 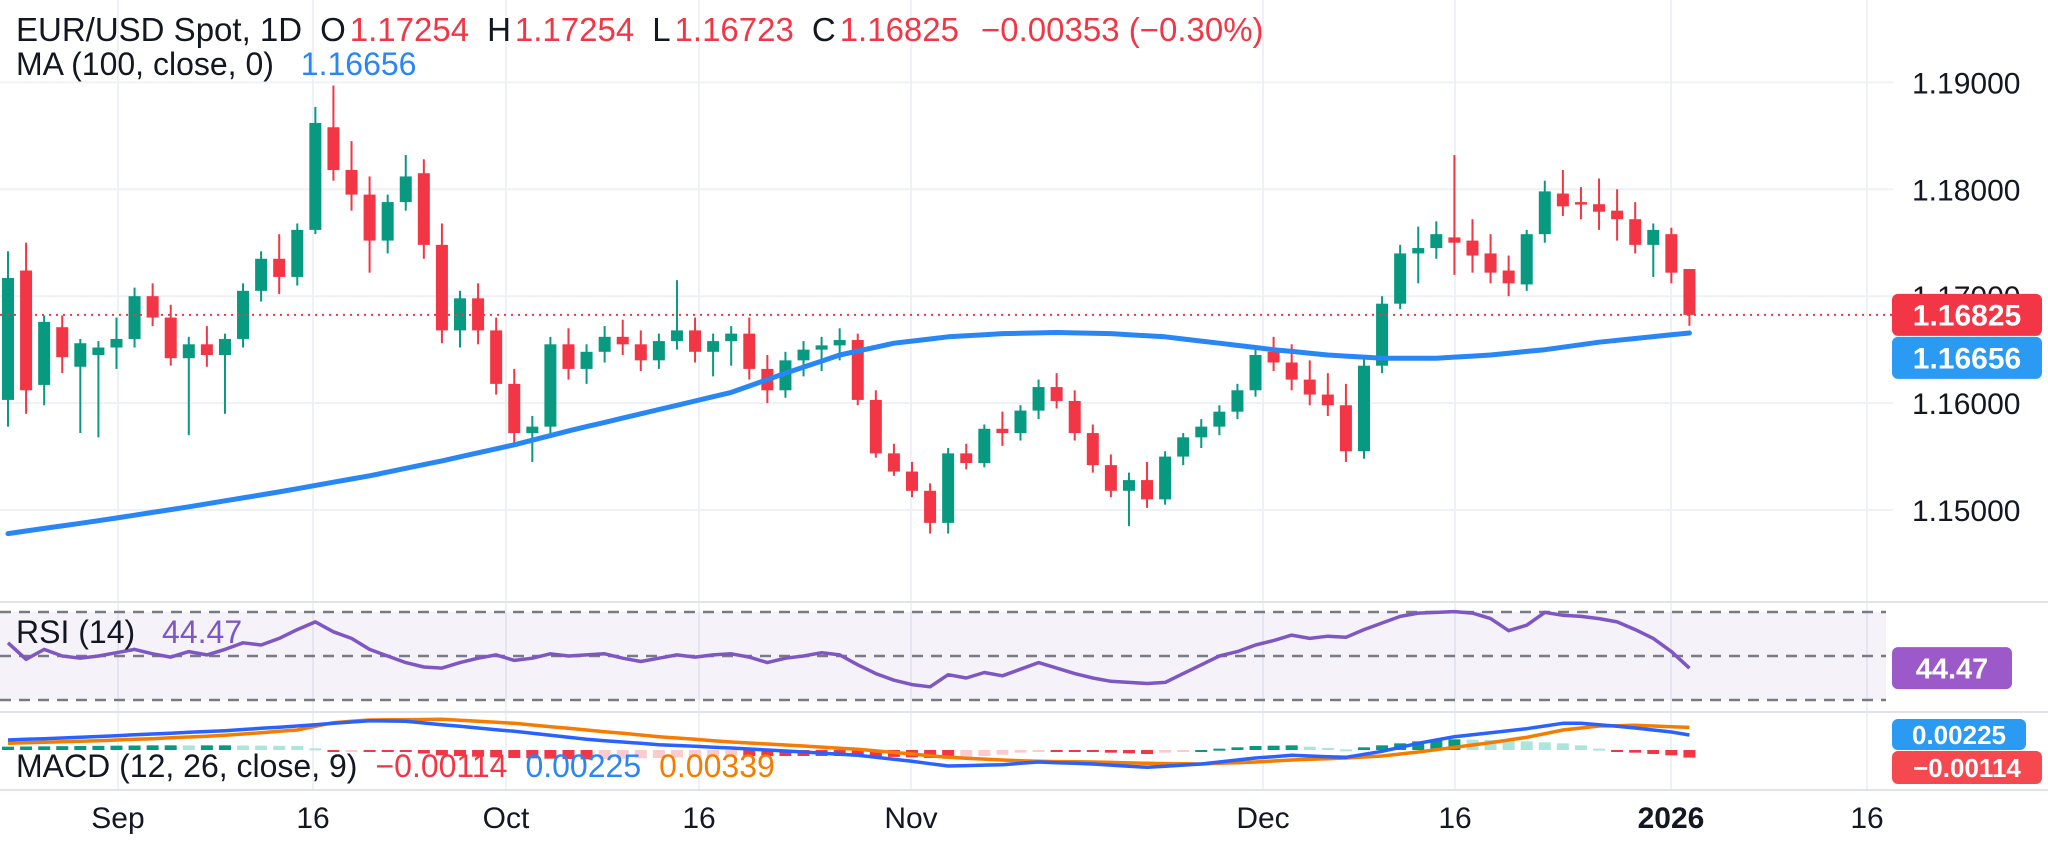 I want to click on symbol-title: EUR/USD Spot, 1D, so click(x=159, y=29).